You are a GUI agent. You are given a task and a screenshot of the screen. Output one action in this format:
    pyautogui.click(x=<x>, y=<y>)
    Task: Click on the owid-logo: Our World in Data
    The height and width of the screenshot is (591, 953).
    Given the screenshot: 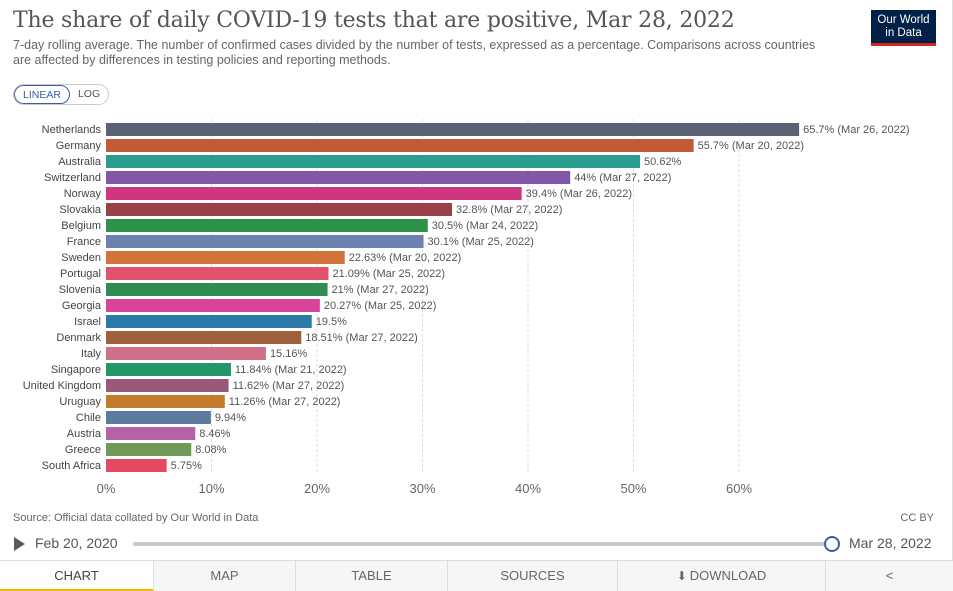 What is the action you would take?
    pyautogui.click(x=903, y=28)
    